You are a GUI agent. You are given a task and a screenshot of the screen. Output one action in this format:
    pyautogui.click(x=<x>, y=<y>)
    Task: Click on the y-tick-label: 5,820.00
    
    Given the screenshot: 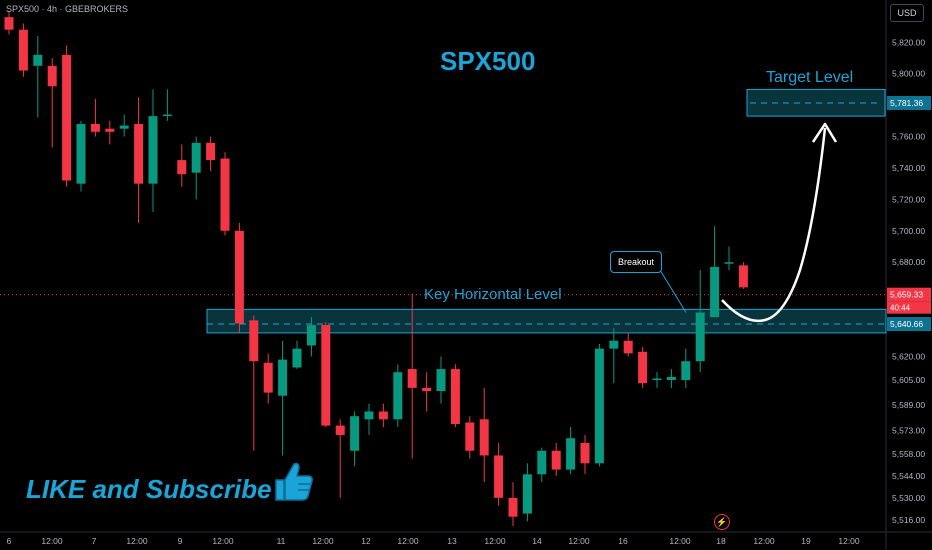 What is the action you would take?
    pyautogui.click(x=908, y=42)
    